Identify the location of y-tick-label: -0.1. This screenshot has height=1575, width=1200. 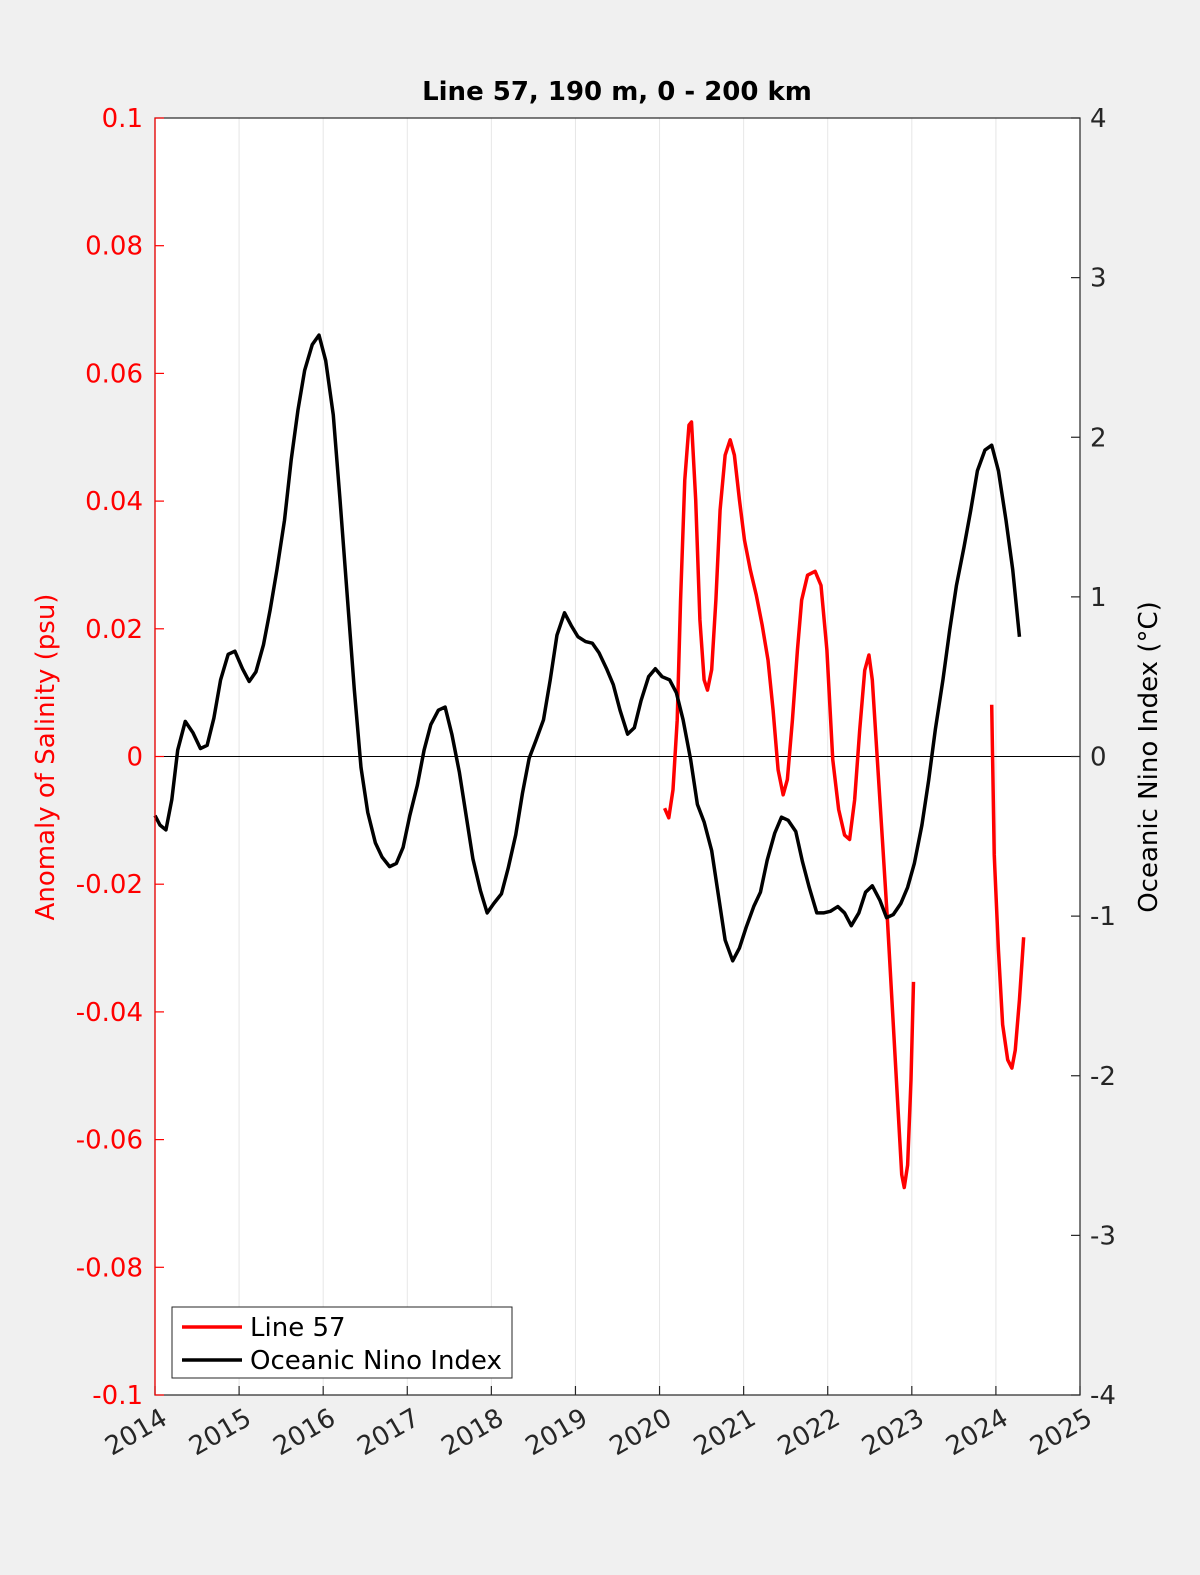
(117, 1396).